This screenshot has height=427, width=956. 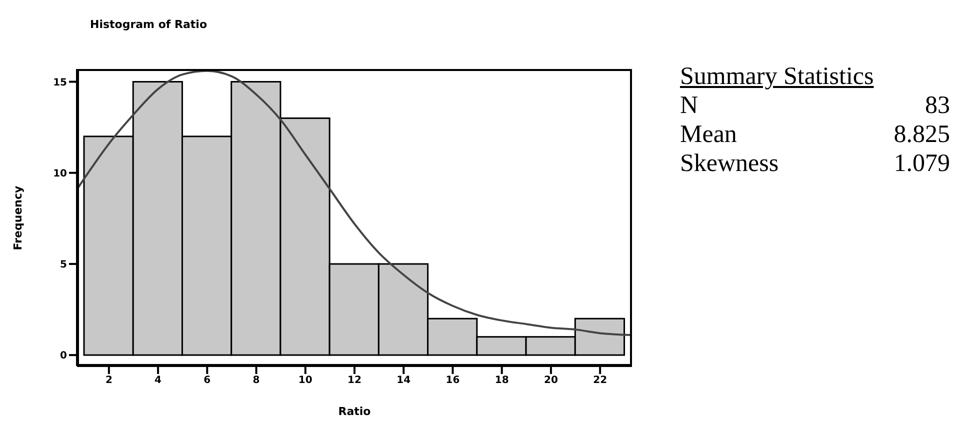 I want to click on y-tick-label: 0, so click(x=64, y=356).